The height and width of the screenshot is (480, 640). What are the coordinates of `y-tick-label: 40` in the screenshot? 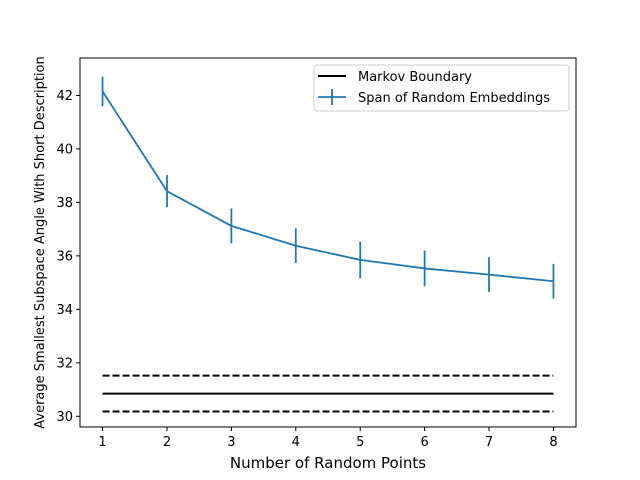 It's located at (64, 149).